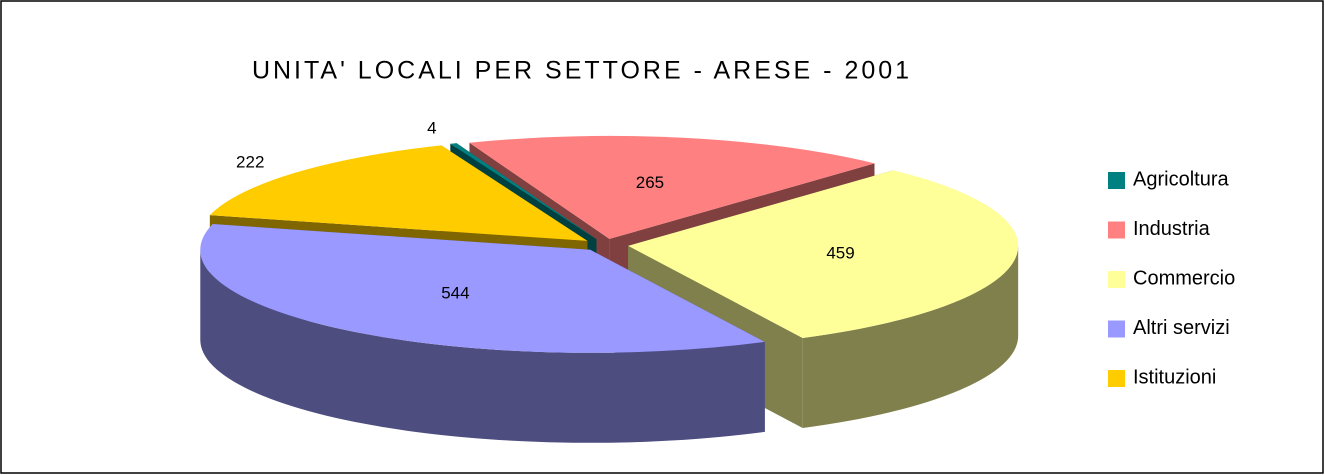  Describe the element at coordinates (1184, 278) in the screenshot. I see `legend-label: Commercio` at that location.